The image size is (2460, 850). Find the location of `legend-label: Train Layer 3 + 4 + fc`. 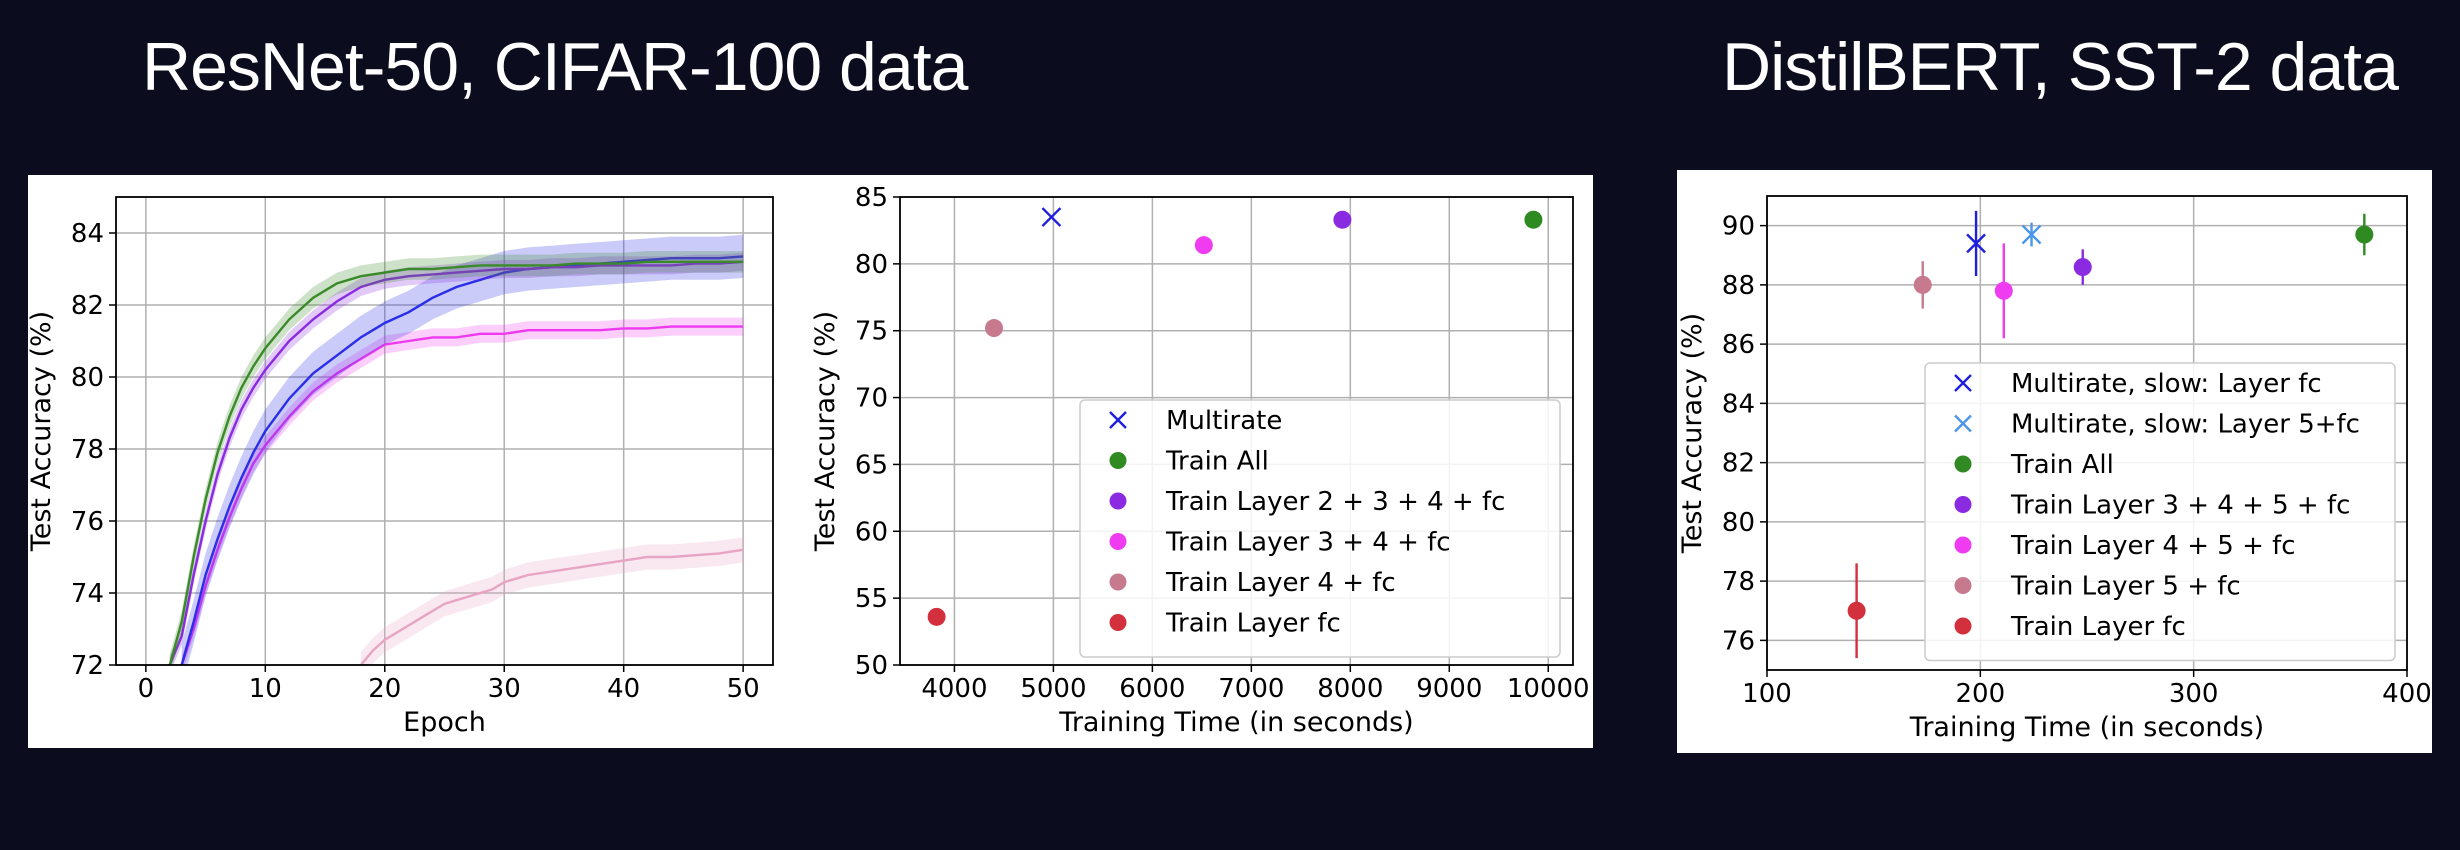

legend-label: Train Layer 3 + 4 + fc is located at coordinates (1308, 543).